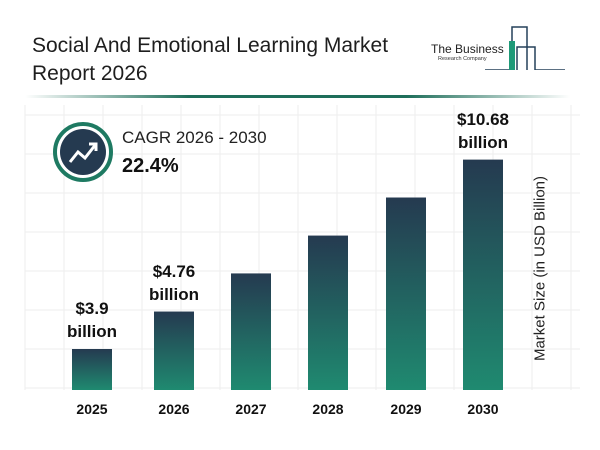 This screenshot has height=450, width=600. I want to click on cagr-badge, so click(83, 152).